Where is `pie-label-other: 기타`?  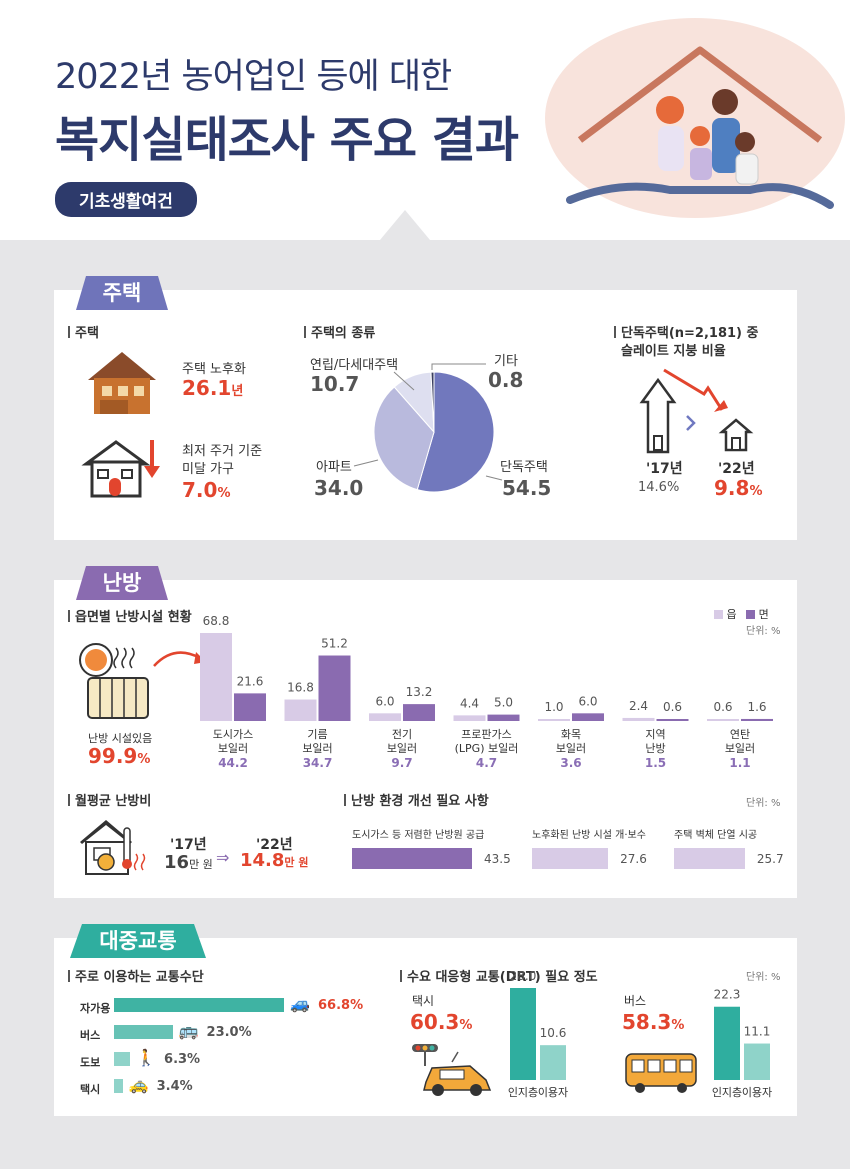
pie-label-other: 기타 is located at coordinates (506, 361).